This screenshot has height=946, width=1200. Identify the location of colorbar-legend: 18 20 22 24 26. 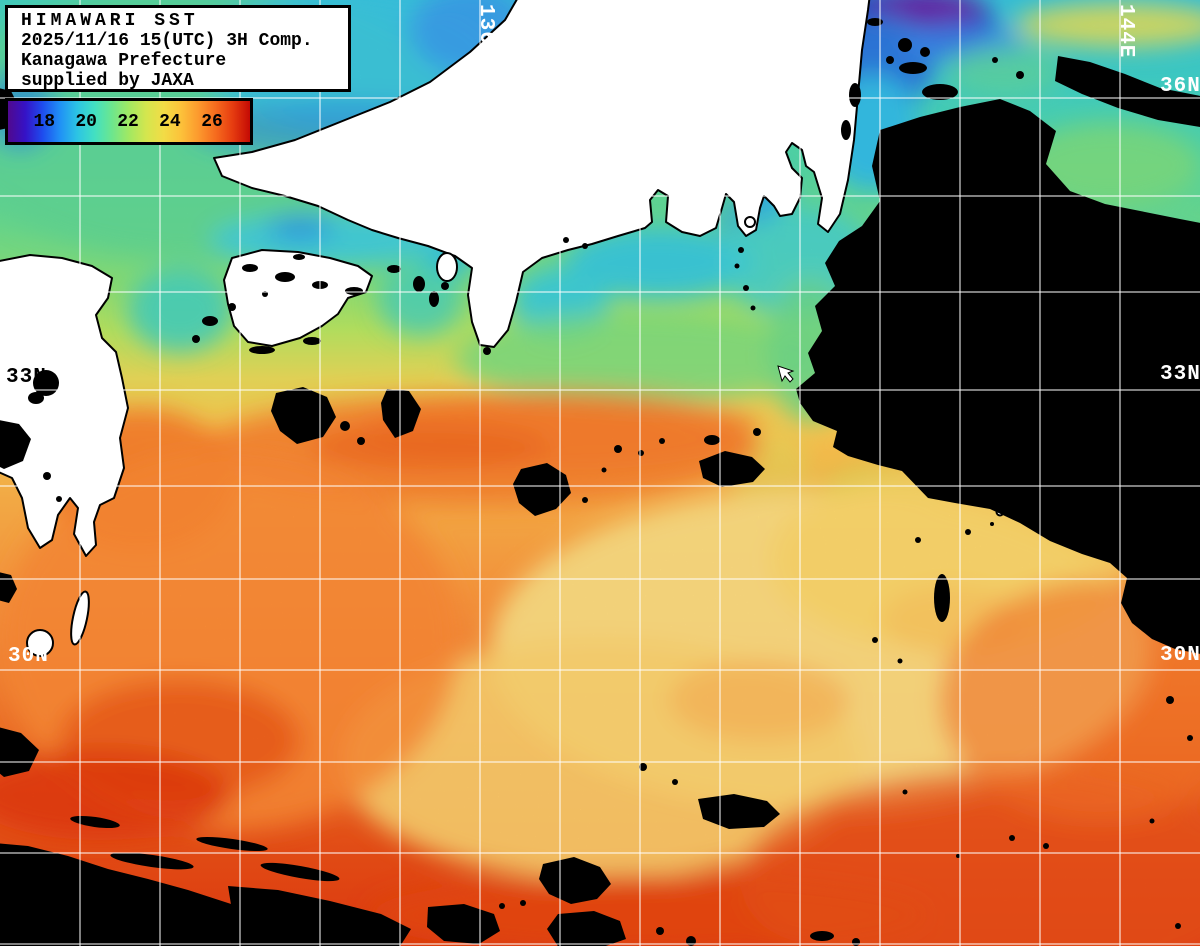
(129, 121).